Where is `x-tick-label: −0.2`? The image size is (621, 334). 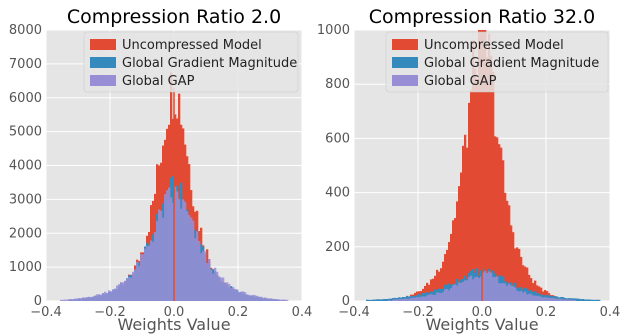 x-tick-label: −0.2 is located at coordinates (418, 312).